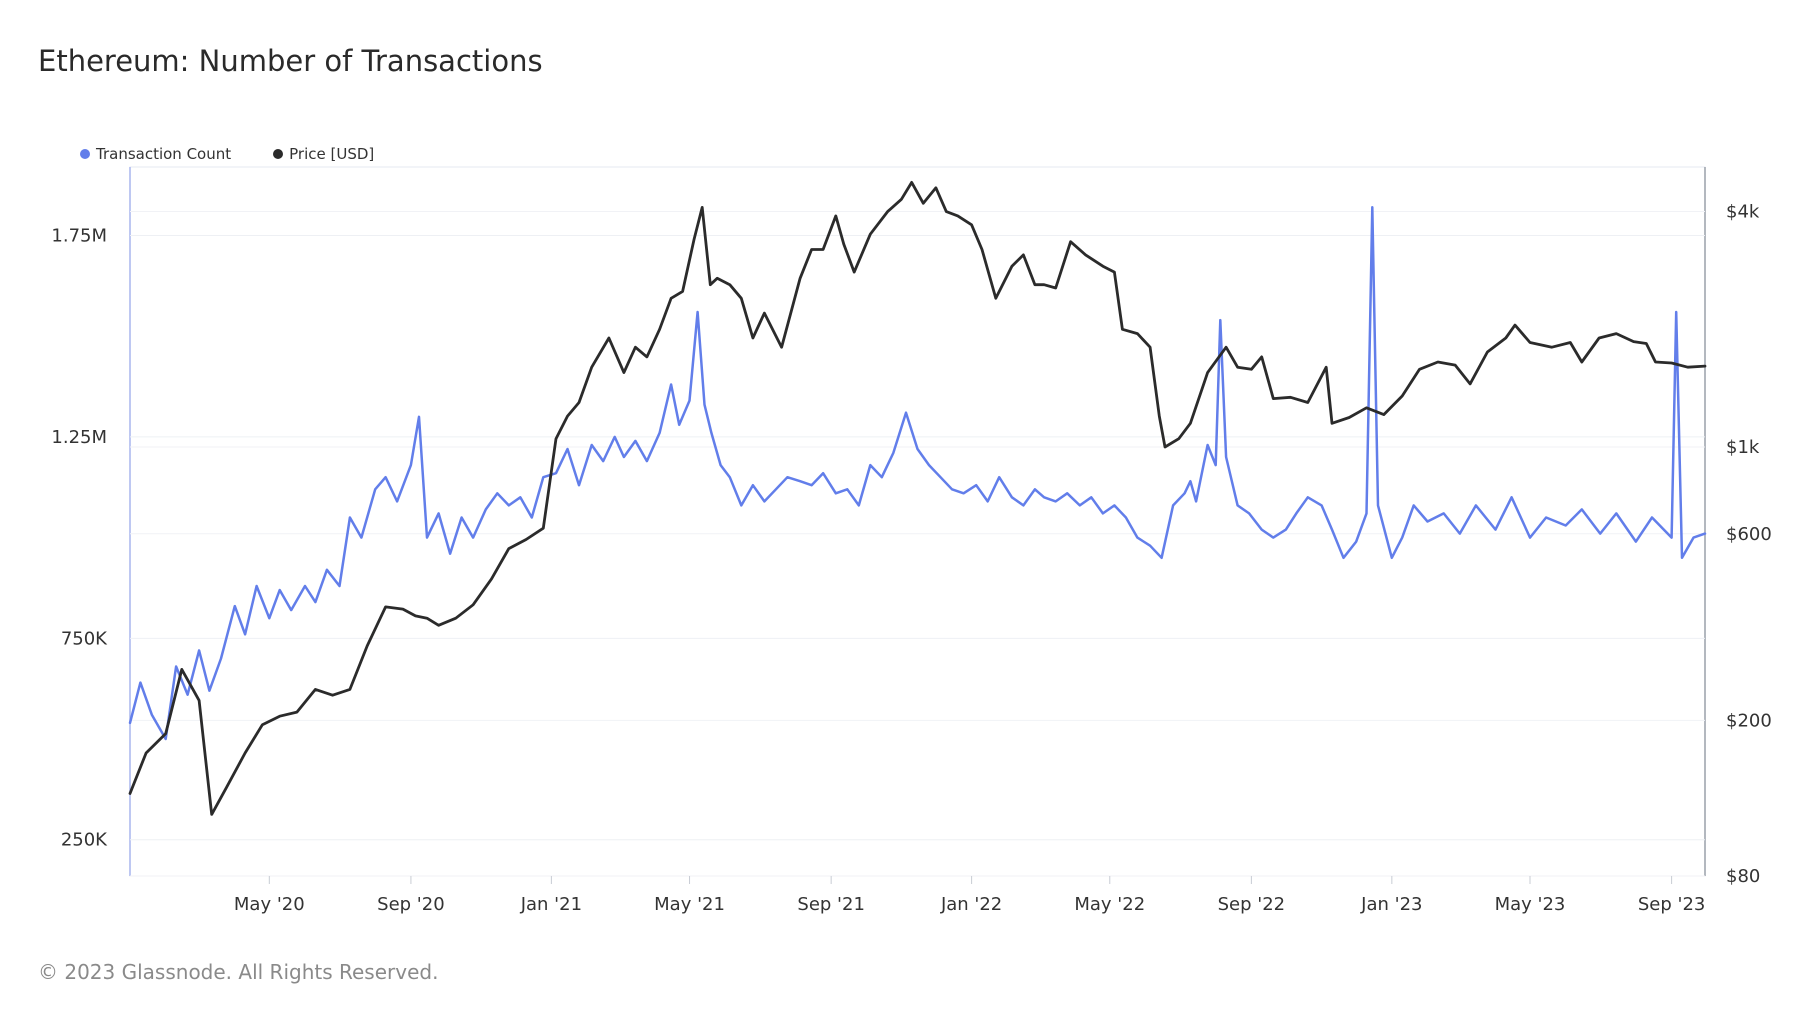 This screenshot has height=1013, width=1800. Describe the element at coordinates (164, 154) in the screenshot. I see `legend-label-transaction-count: Transaction Count` at that location.